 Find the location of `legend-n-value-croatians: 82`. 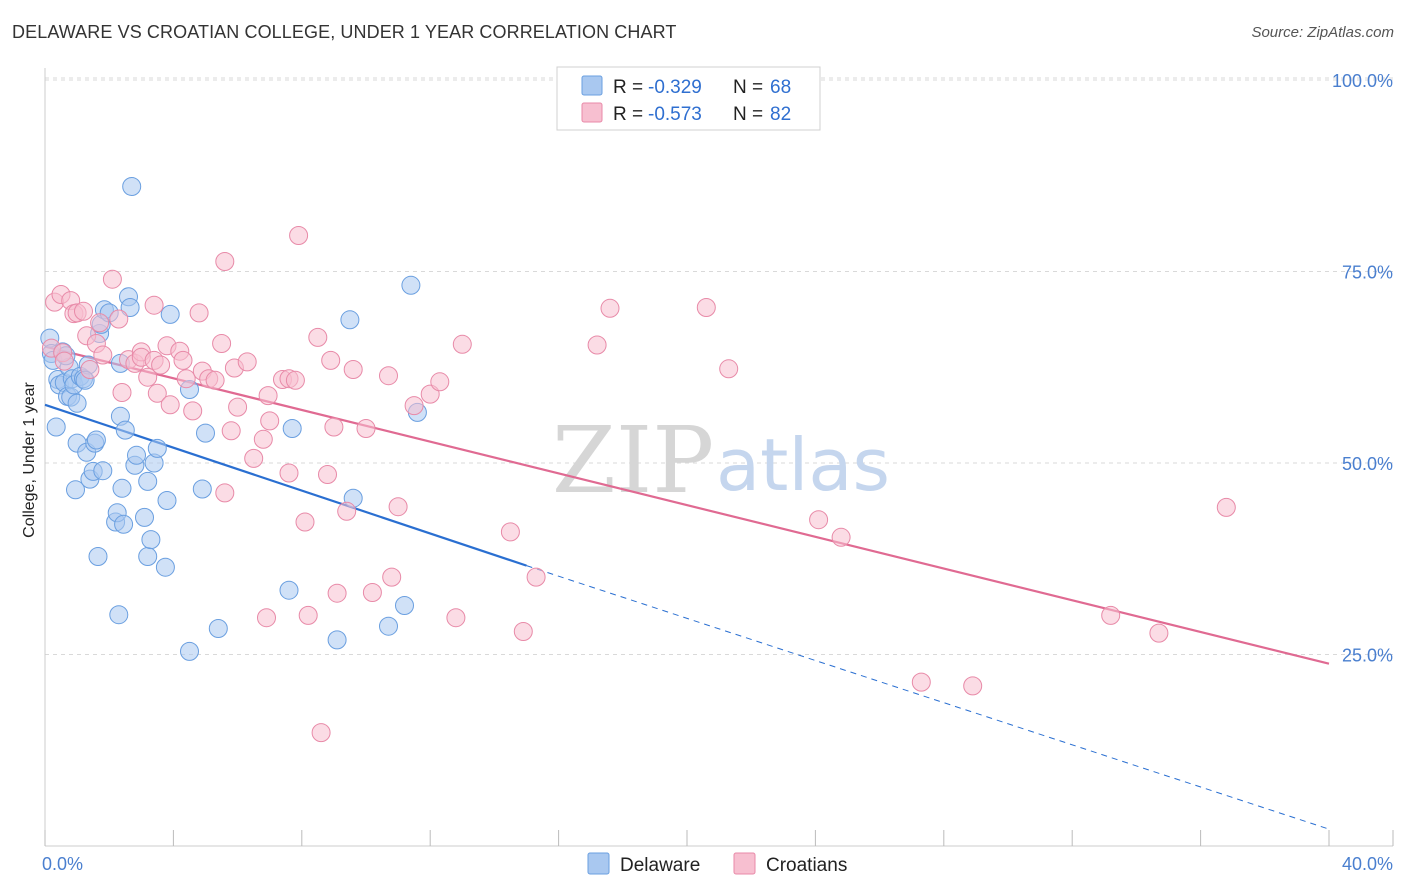

legend-n-value-croatians: 82 is located at coordinates (780, 114).